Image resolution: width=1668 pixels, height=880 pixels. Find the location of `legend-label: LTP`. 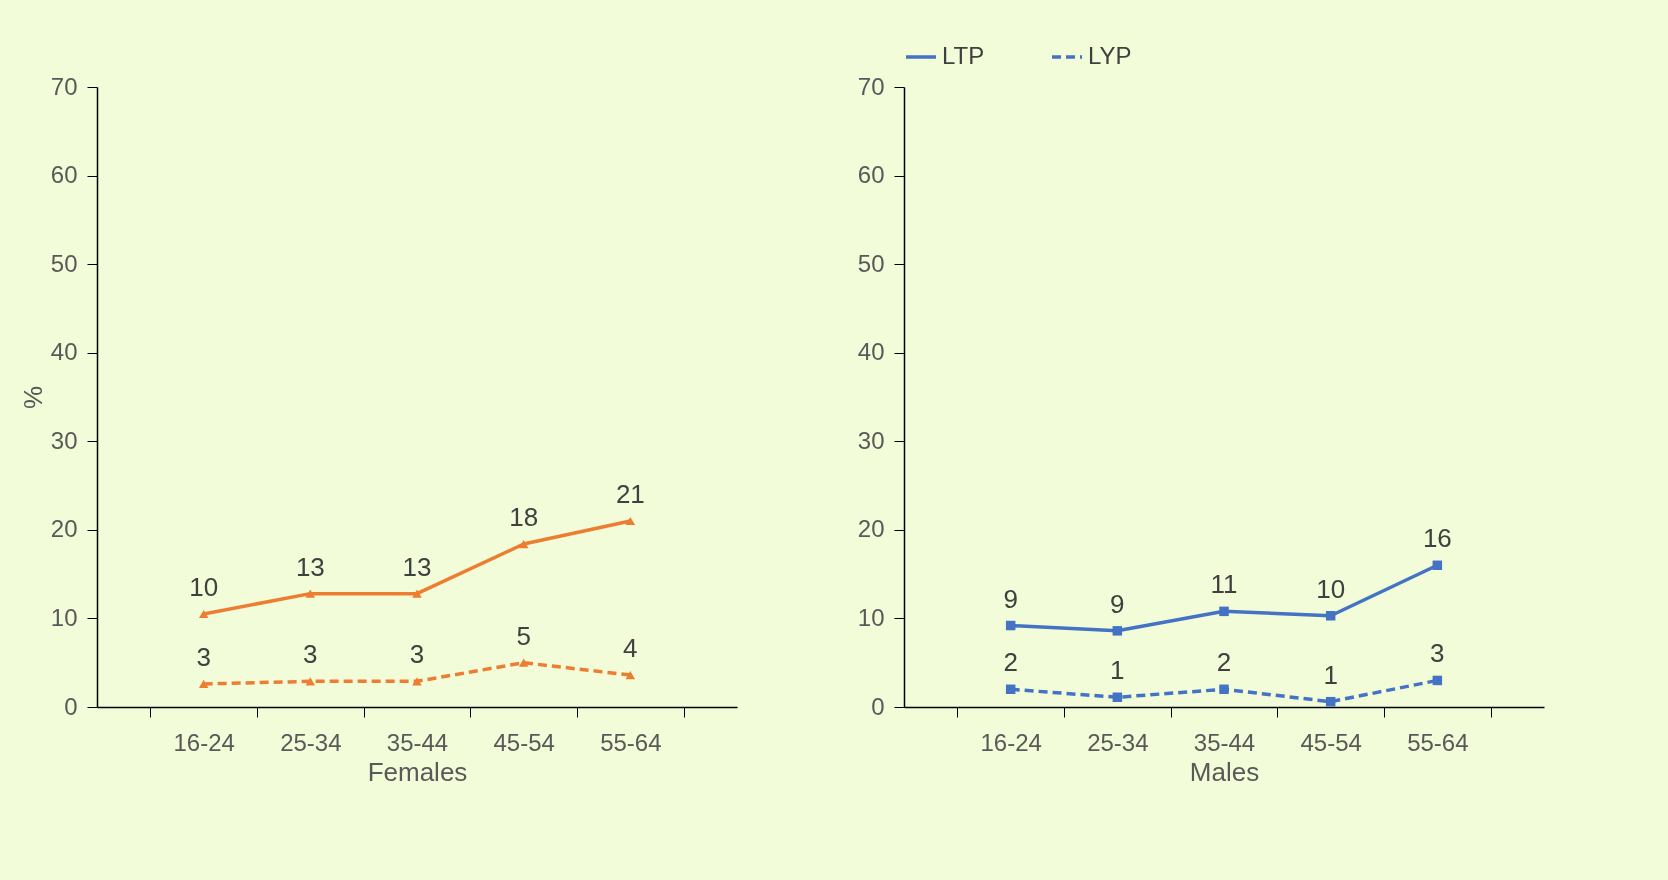

legend-label: LTP is located at coordinates (963, 55).